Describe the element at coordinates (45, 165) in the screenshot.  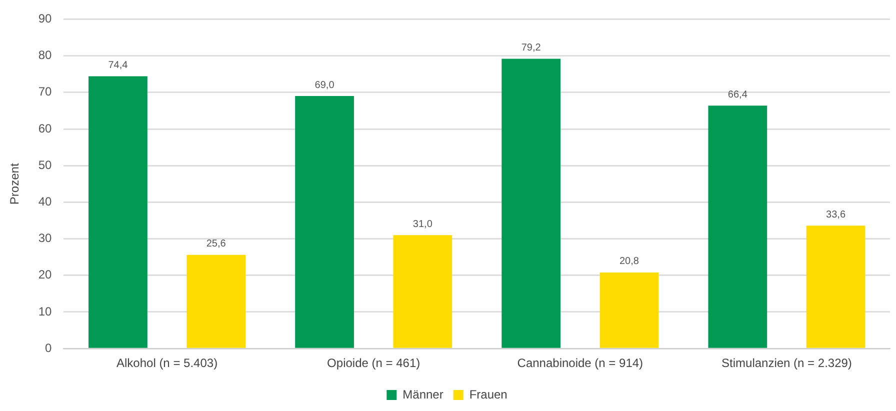
I see `y-tick-label: 50` at that location.